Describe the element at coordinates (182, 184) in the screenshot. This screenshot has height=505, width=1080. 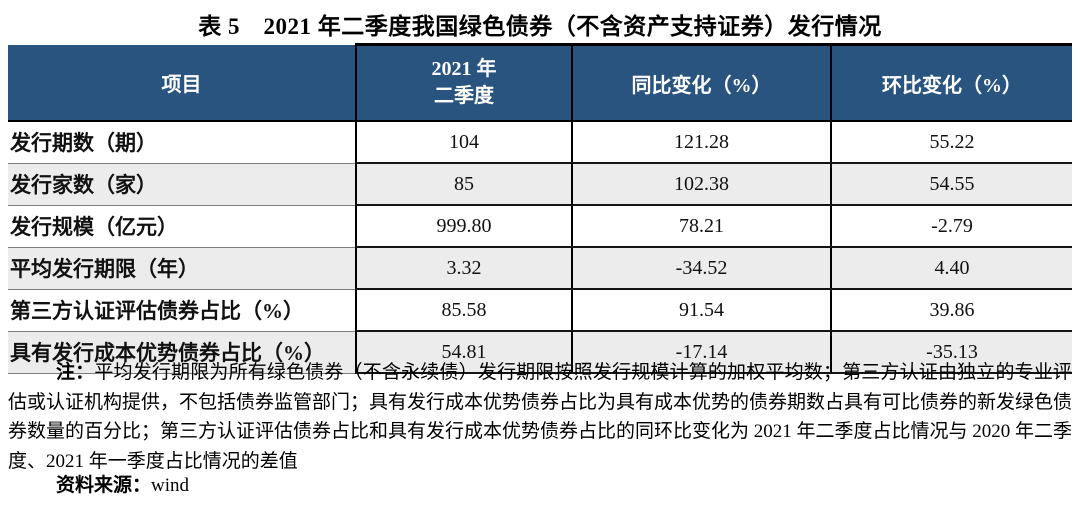
I see `row-label: 发行家数（家）` at that location.